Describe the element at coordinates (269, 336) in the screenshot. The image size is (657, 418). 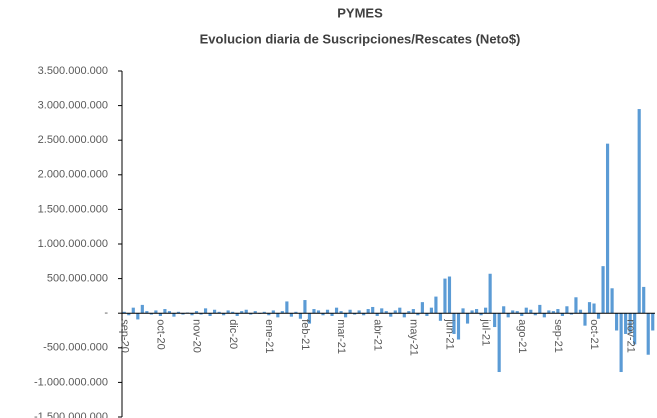
I see `x-tick-label: ene-21` at that location.